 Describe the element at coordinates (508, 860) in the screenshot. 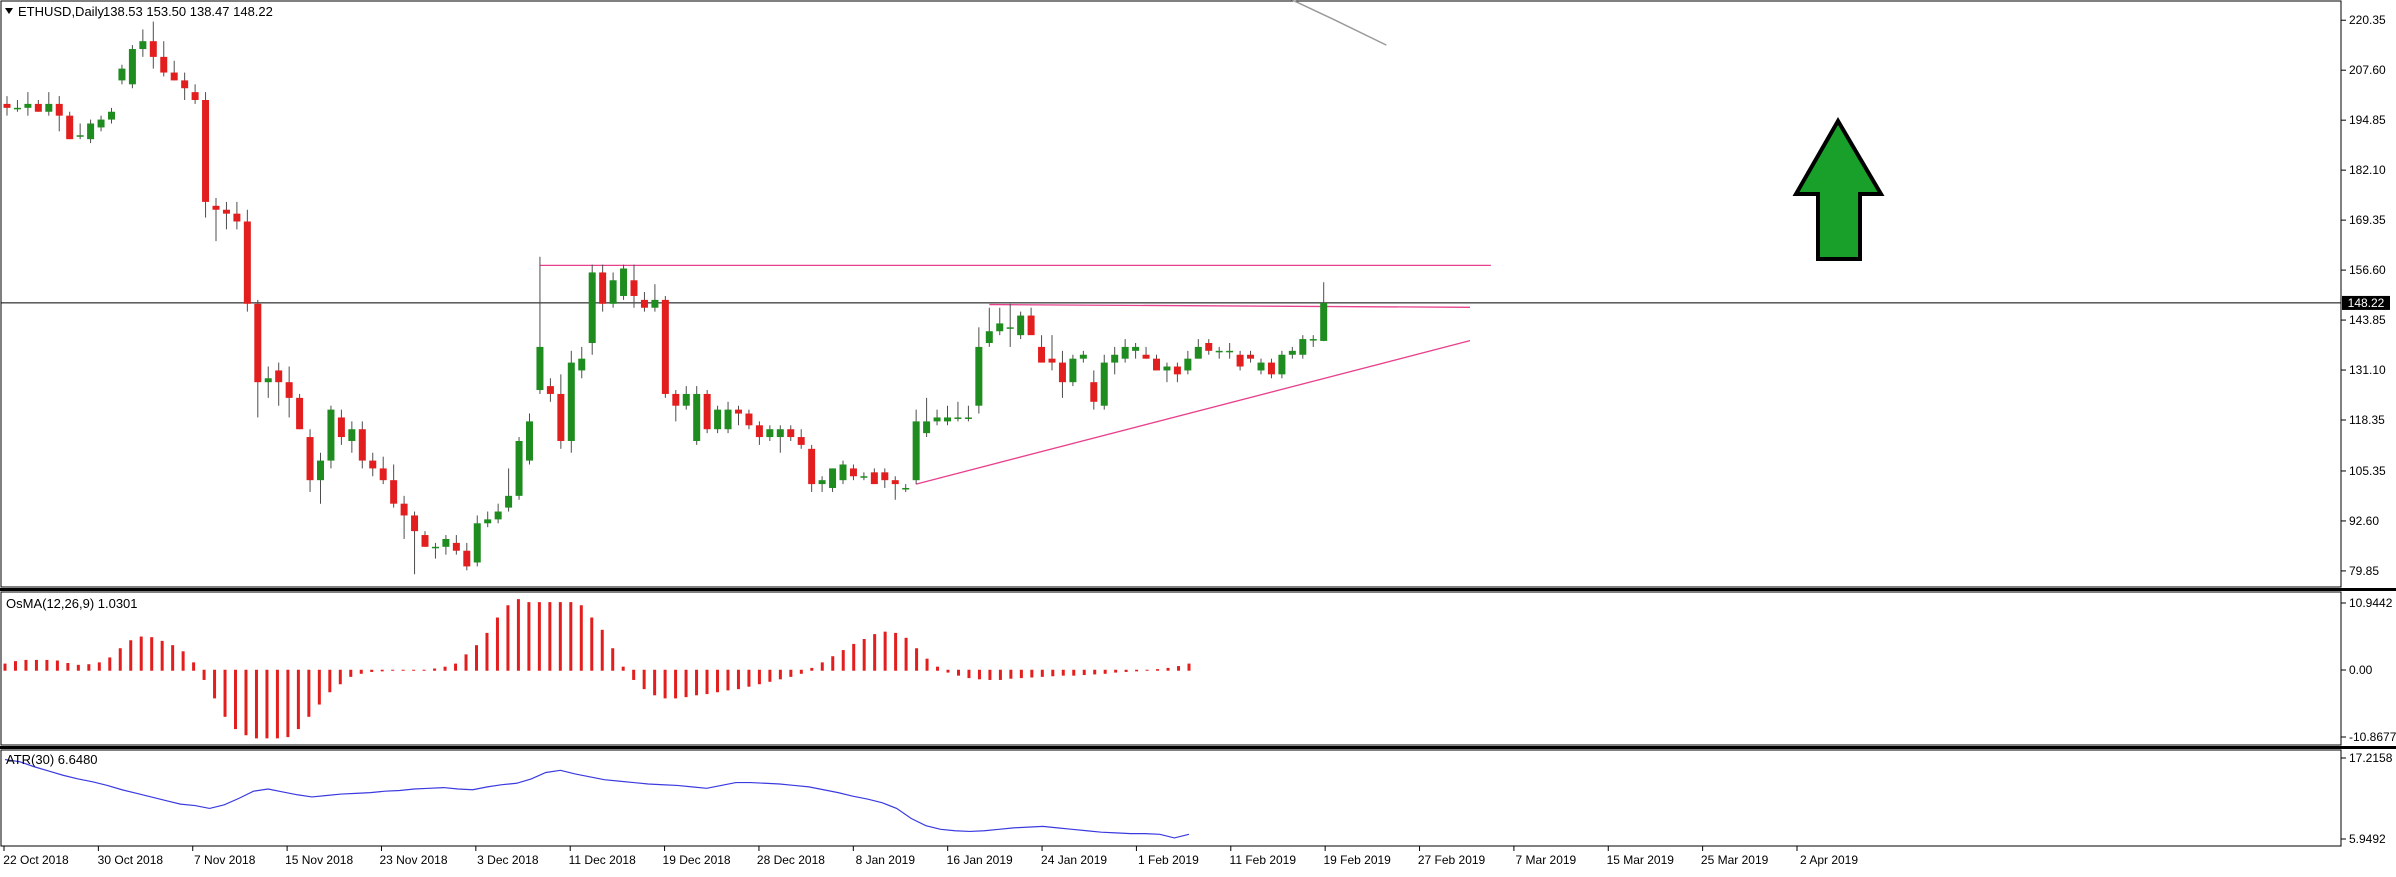

I see `date-tick-label: 3 Dec 2018` at that location.